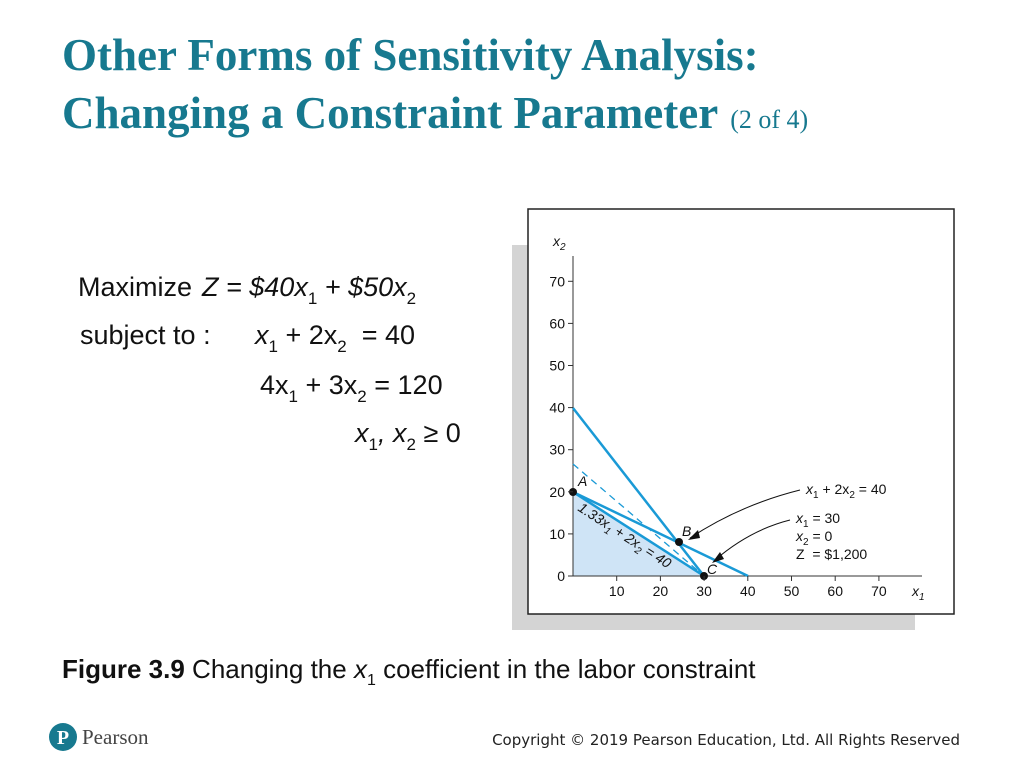  I want to click on point-label: B, so click(686, 531).